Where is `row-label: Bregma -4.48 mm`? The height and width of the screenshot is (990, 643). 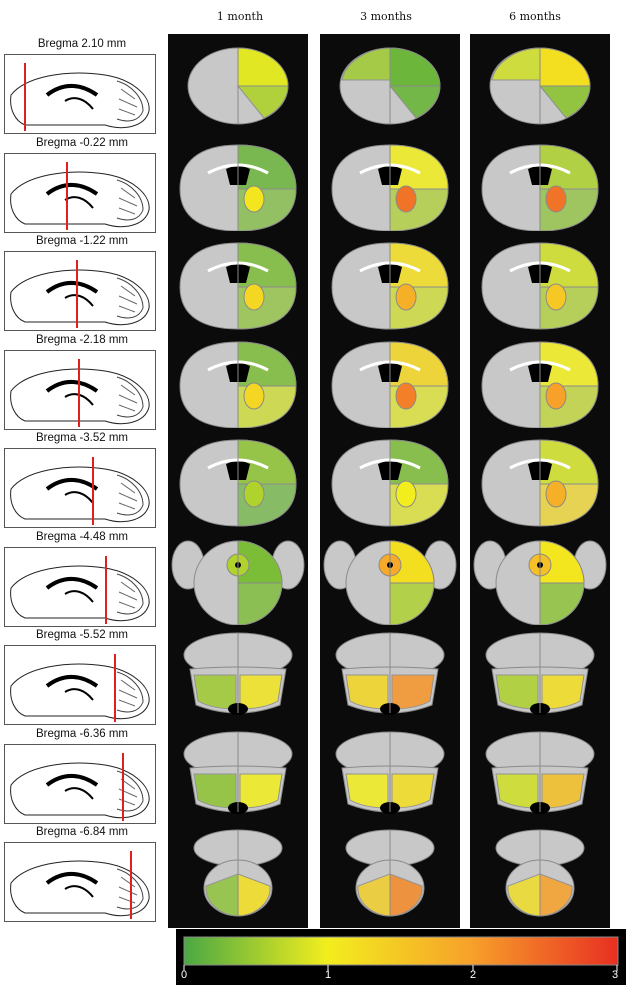
row-label: Bregma -4.48 mm is located at coordinates (82, 536).